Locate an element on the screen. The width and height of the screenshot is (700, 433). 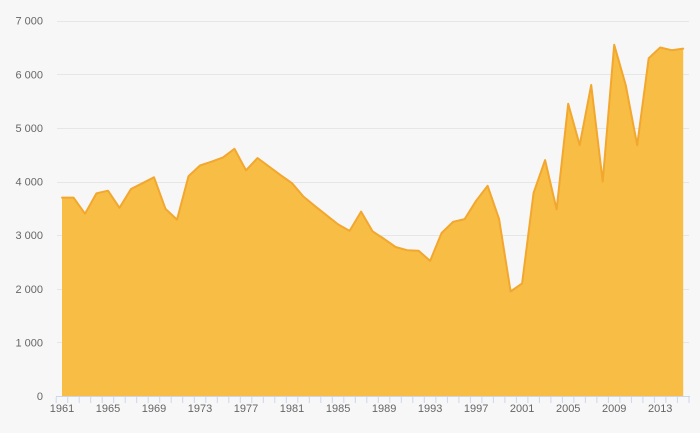
x-tick-label: 1981 is located at coordinates (292, 409).